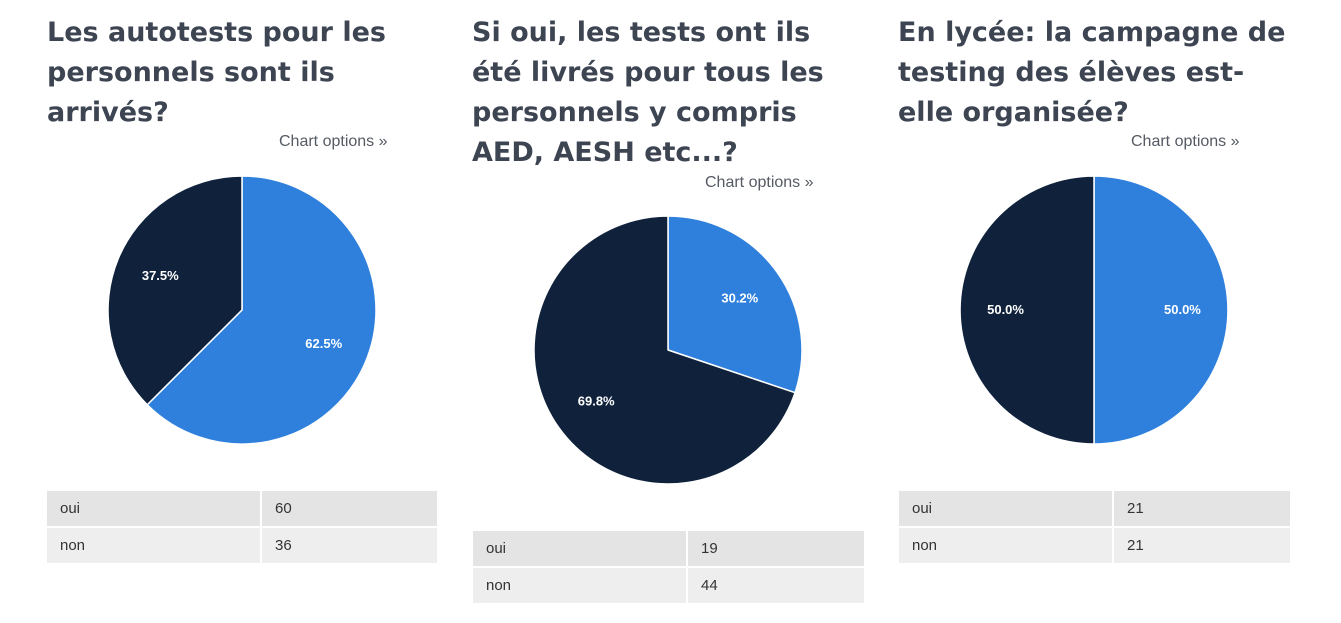 The image size is (1341, 623). I want to click on title-line: En lycée: la campagne de, so click(1092, 32).